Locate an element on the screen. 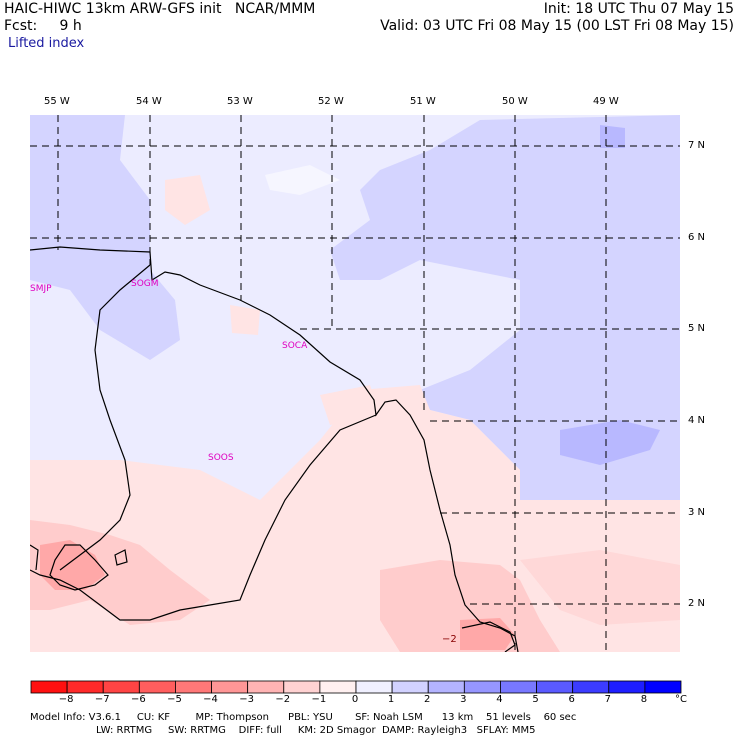 This screenshot has height=740, width=740. lat-label-3n: 3 N is located at coordinates (697, 512).